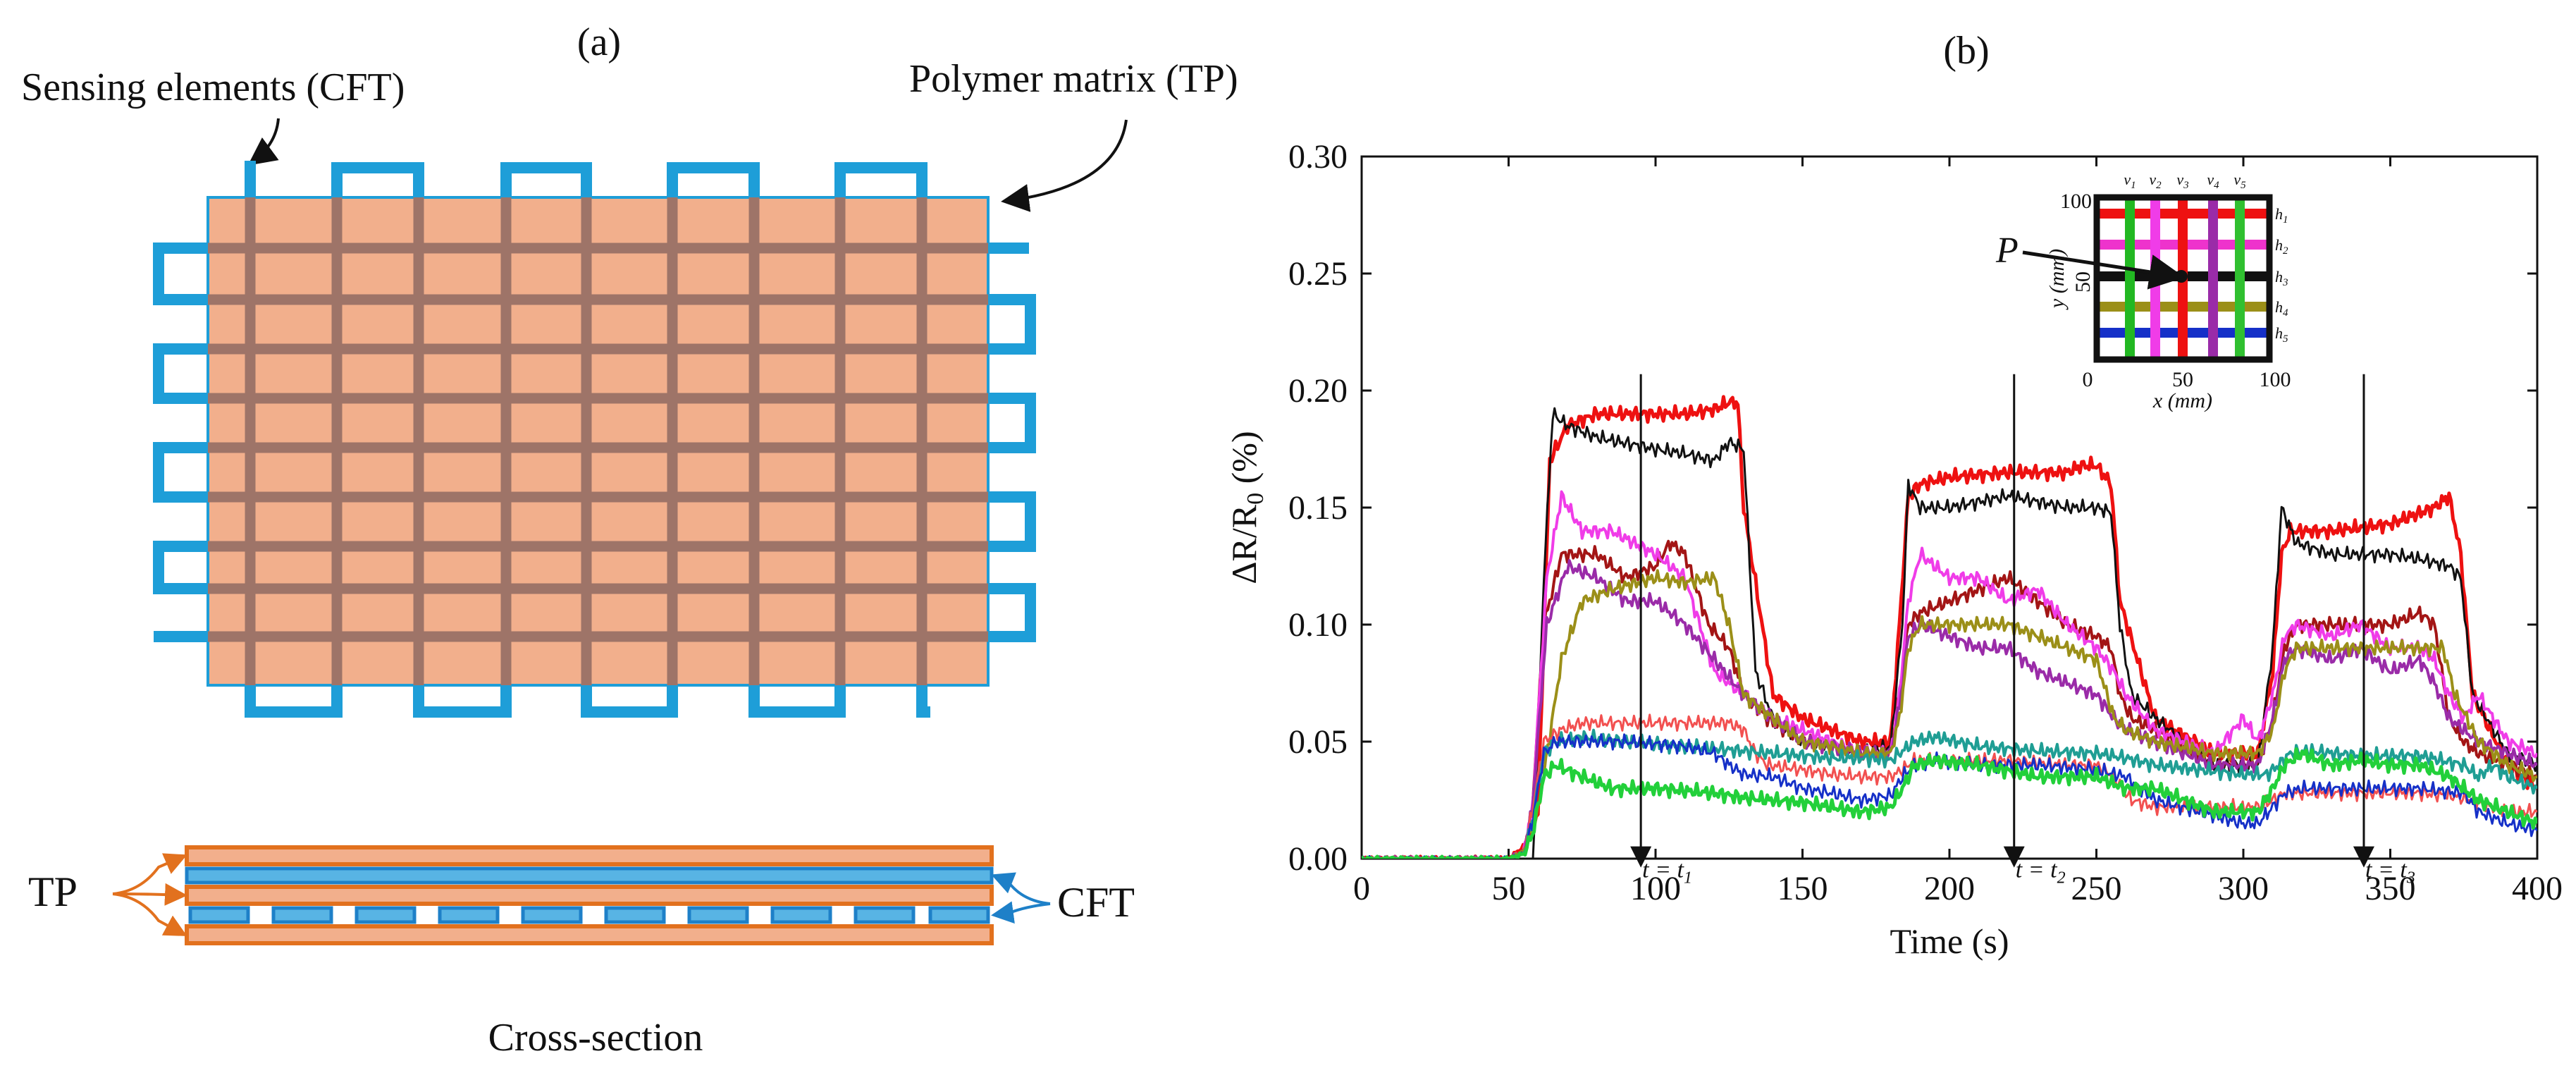  I want to click on series-line-dark-red, so click(1950, 699).